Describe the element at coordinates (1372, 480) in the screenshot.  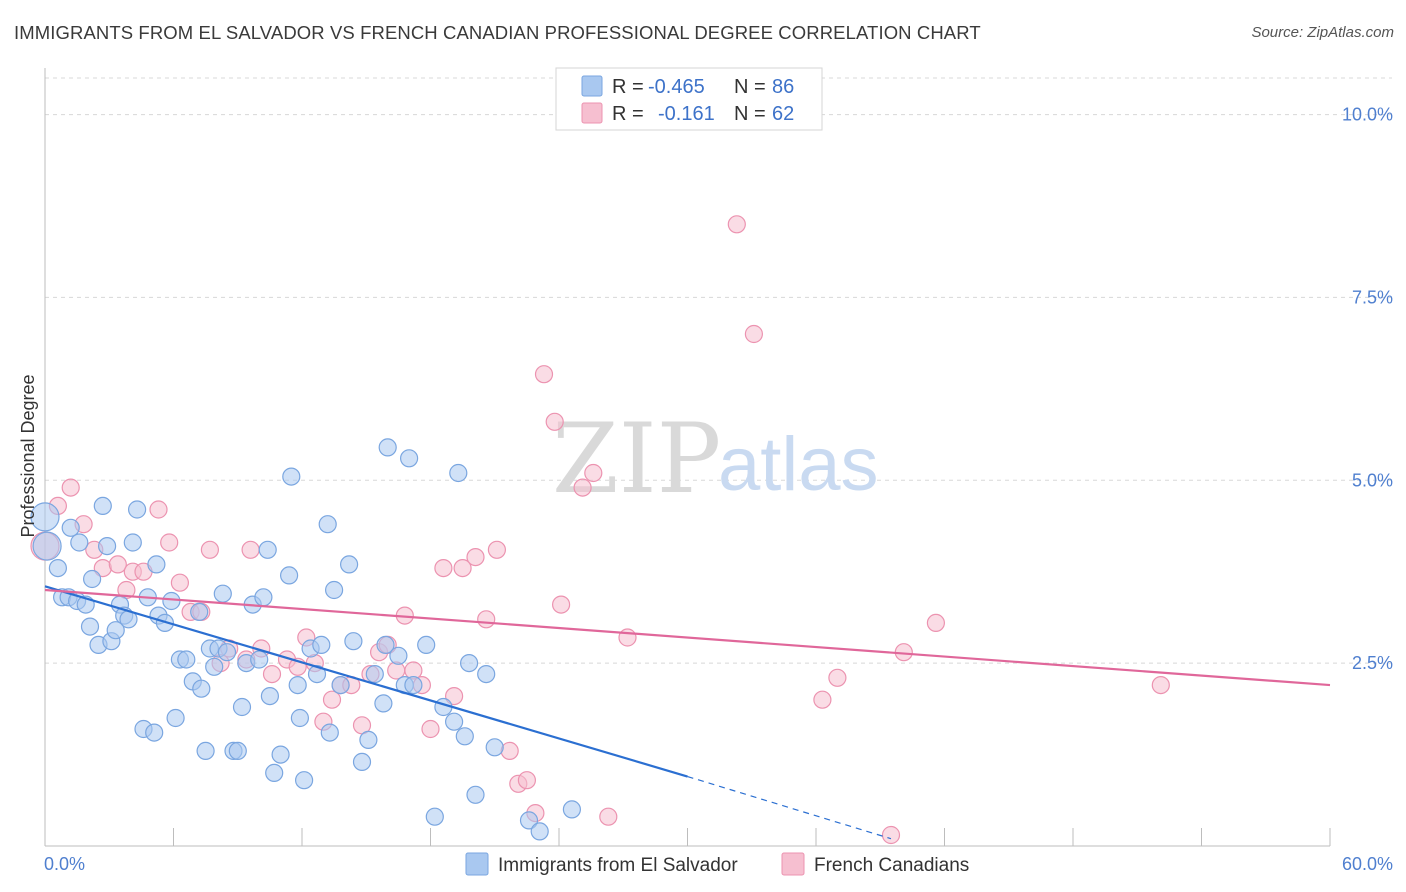
I see `y-tick-label-1: 5.0%` at that location.